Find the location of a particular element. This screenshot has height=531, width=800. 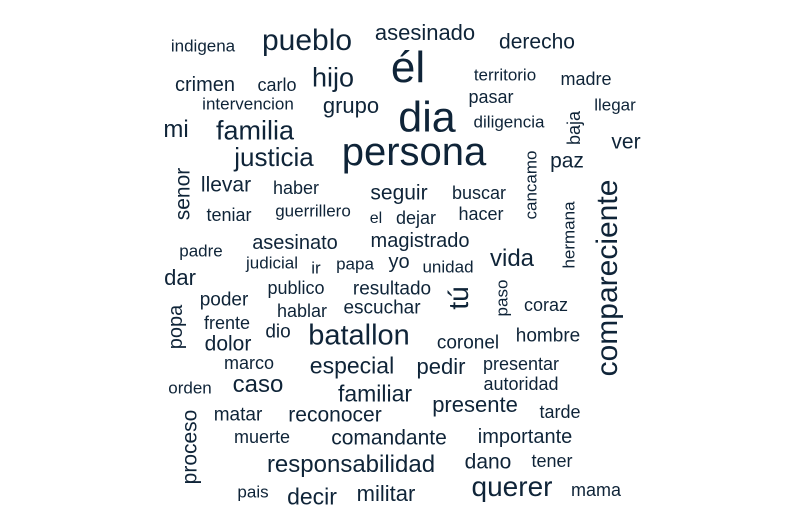

word-orden: orden is located at coordinates (190, 388).